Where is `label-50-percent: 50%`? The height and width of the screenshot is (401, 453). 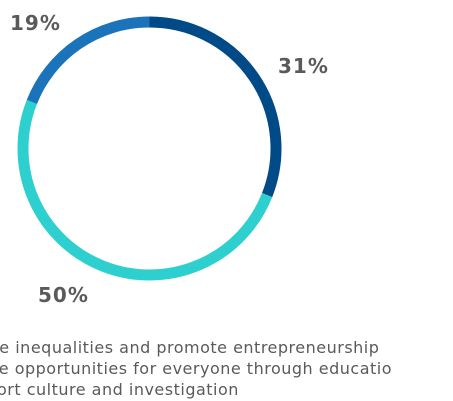
label-50-percent: 50% is located at coordinates (63, 295).